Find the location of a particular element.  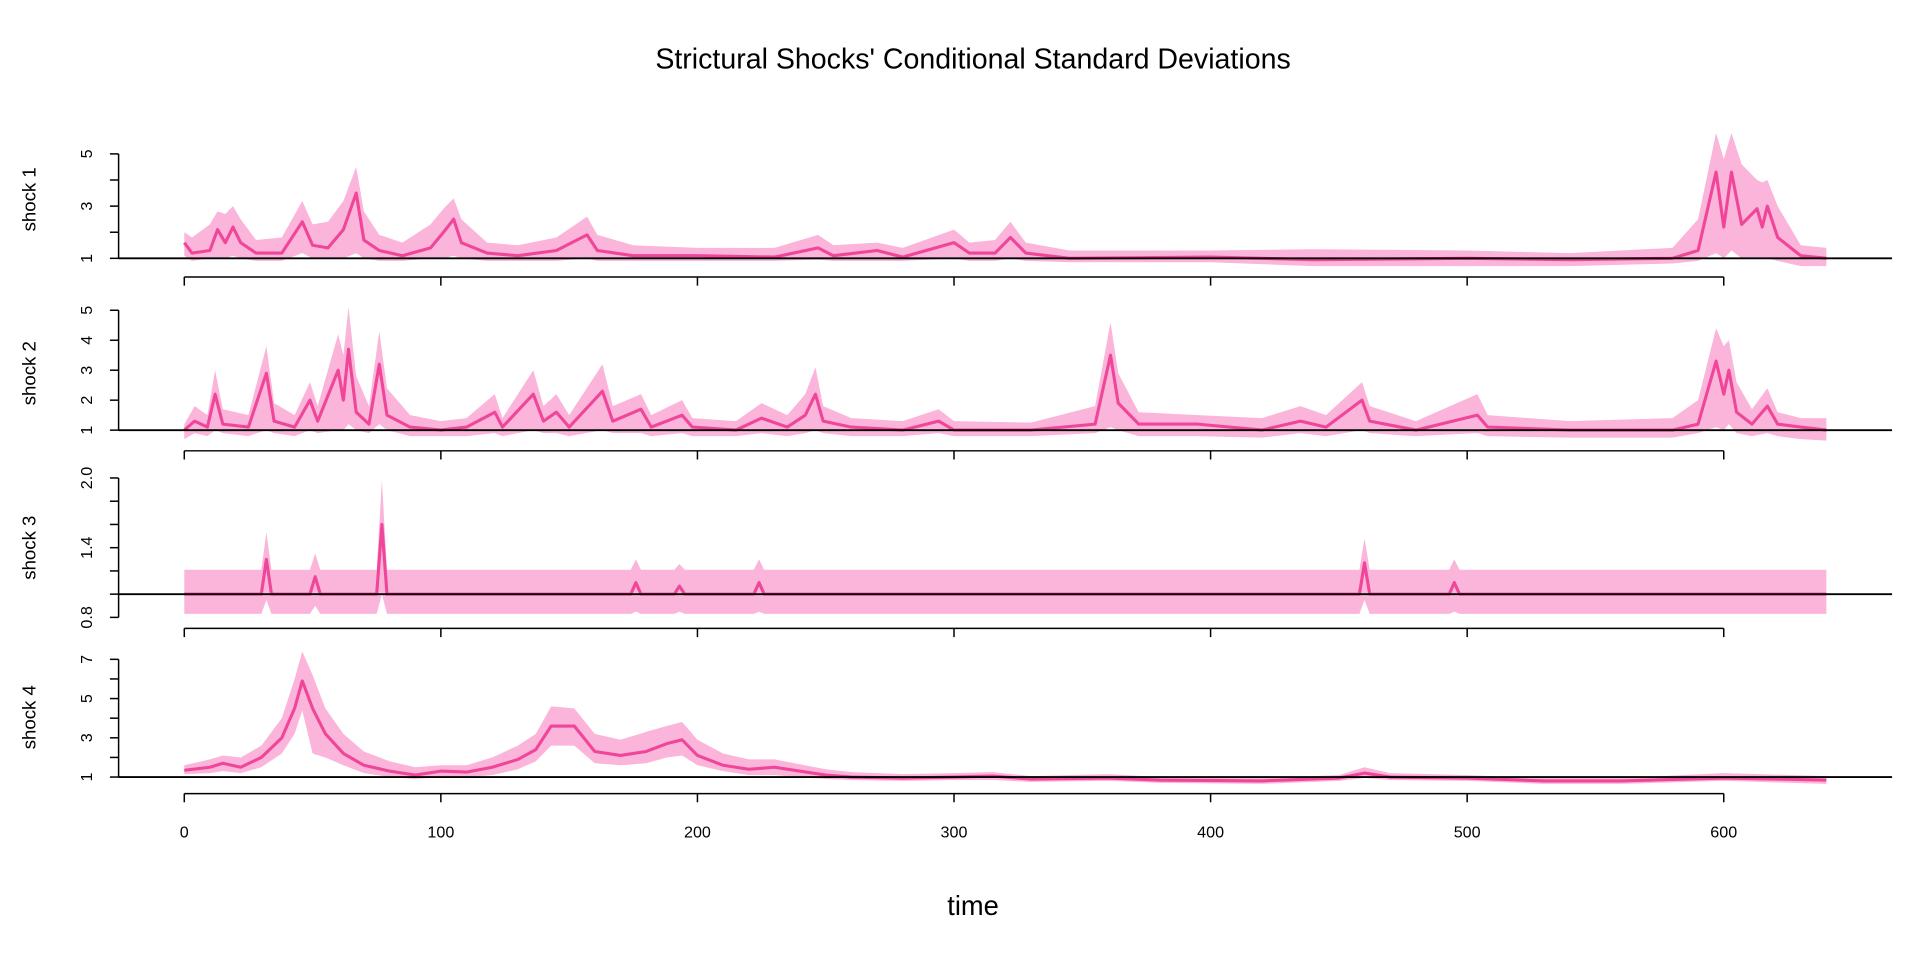

y-axis-label: shock 2 is located at coordinates (28, 373).